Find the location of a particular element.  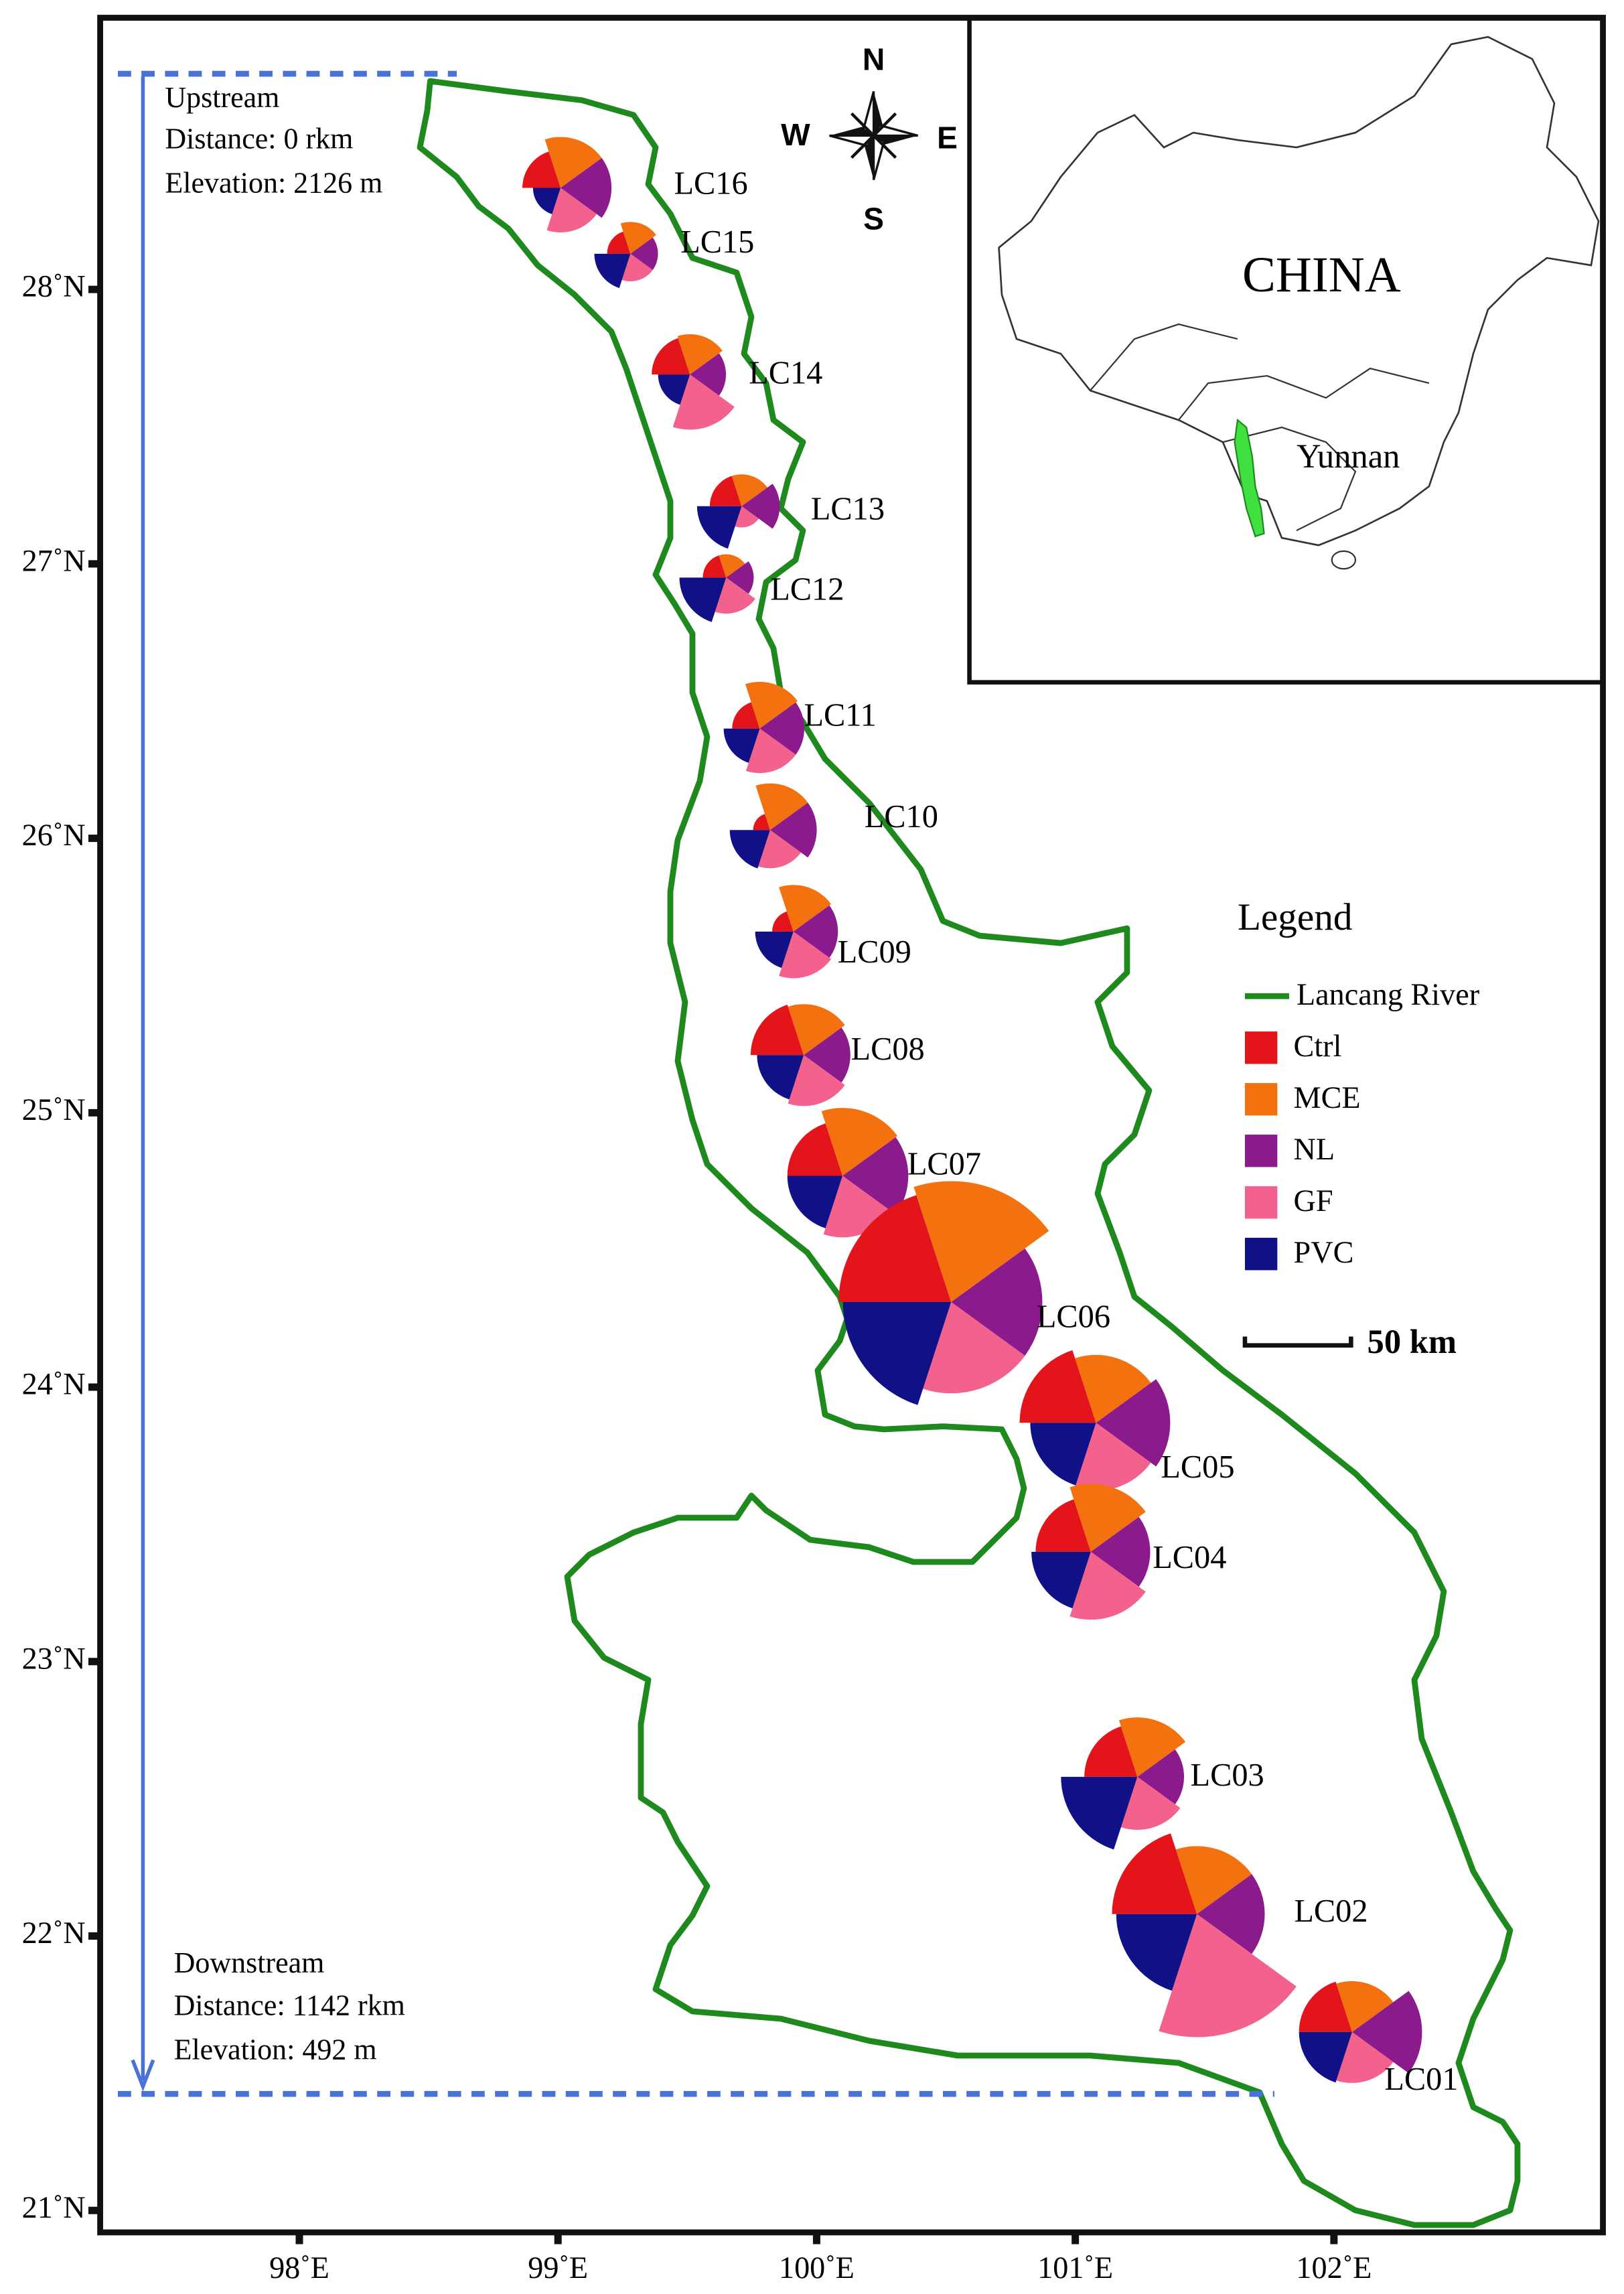

hainan-island is located at coordinates (1344, 560).